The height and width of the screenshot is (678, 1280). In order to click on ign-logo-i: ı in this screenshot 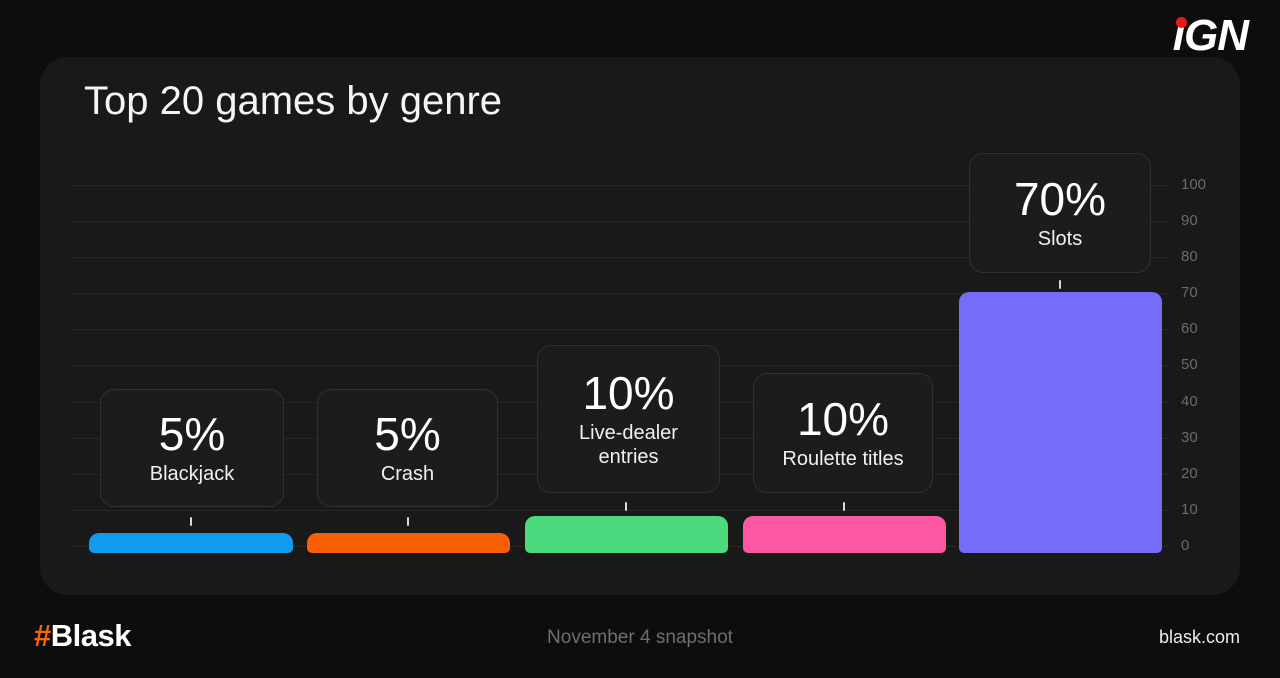, I will do `click(1180, 36)`.